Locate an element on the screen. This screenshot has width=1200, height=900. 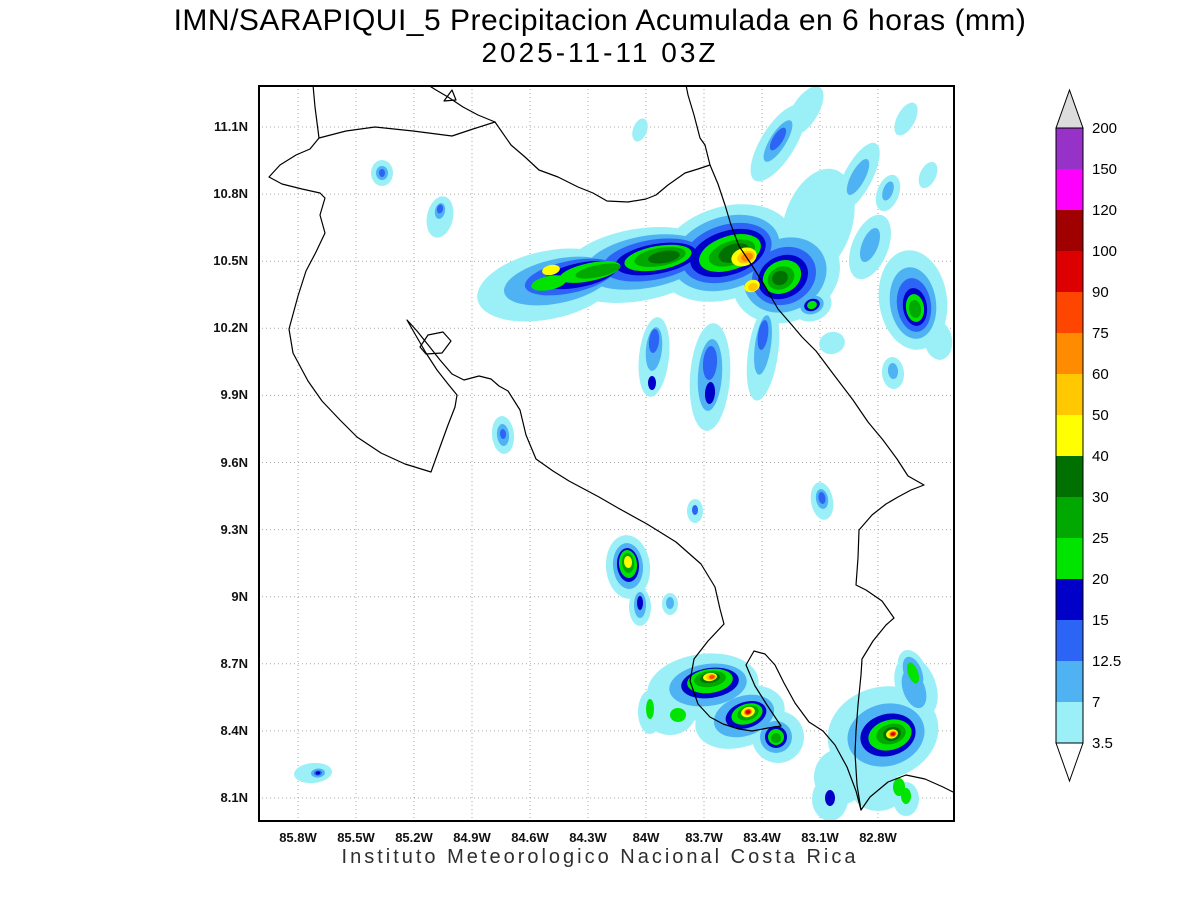
colorbar-tick-label: 50 is located at coordinates (1100, 415).